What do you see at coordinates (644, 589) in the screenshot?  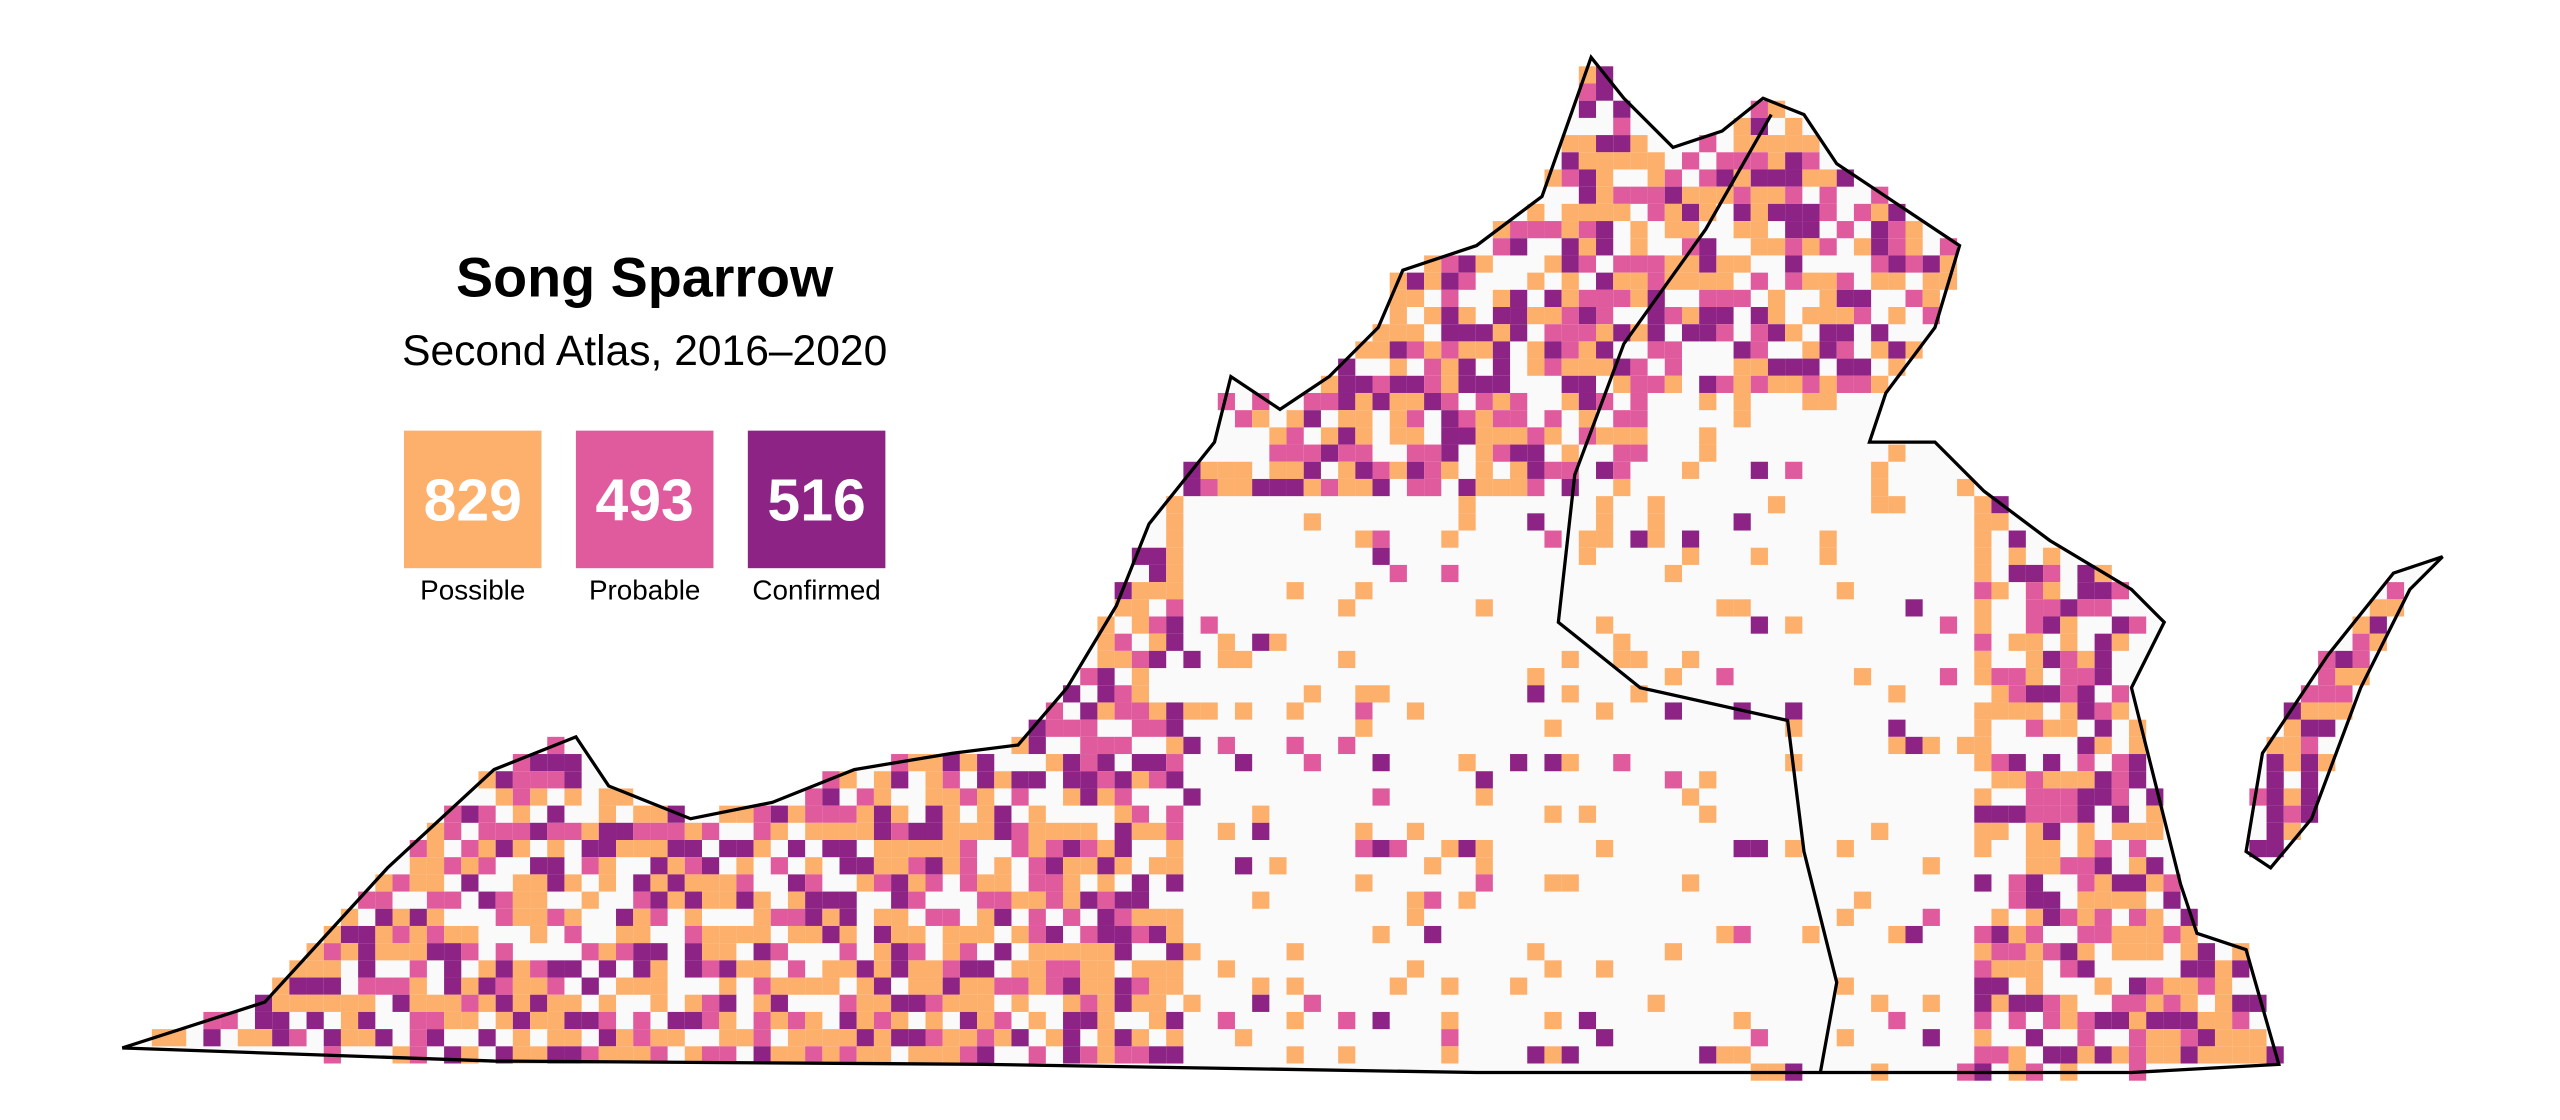 I see `legend-label: Probable` at bounding box center [644, 589].